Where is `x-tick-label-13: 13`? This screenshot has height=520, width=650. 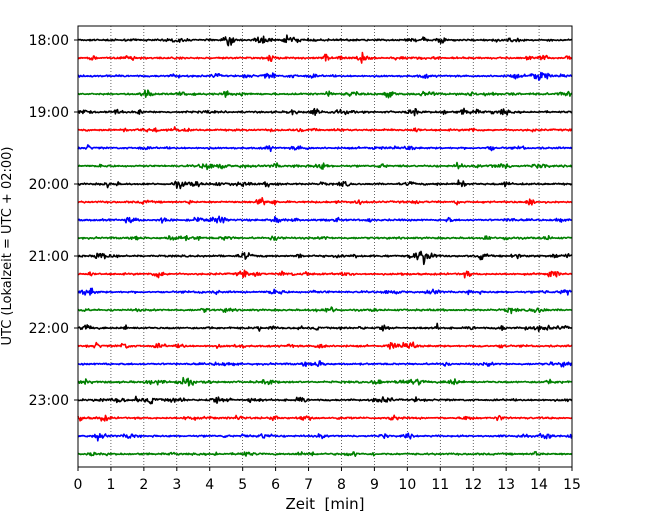 x-tick-label-13: 13 is located at coordinates (506, 485).